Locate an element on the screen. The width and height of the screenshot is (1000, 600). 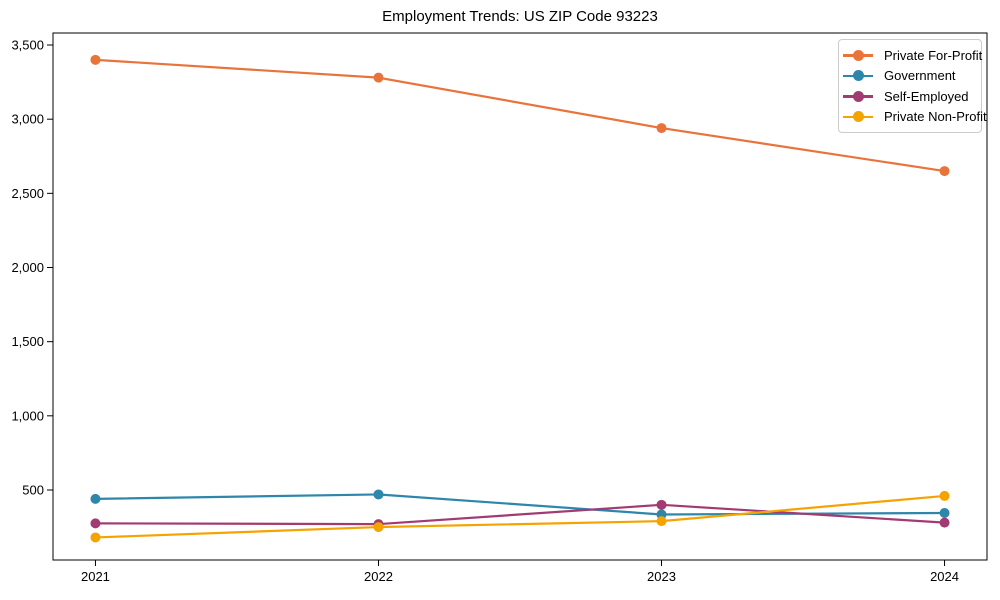
legend-item-0: Private For-Profit is located at coordinates (912, 55).